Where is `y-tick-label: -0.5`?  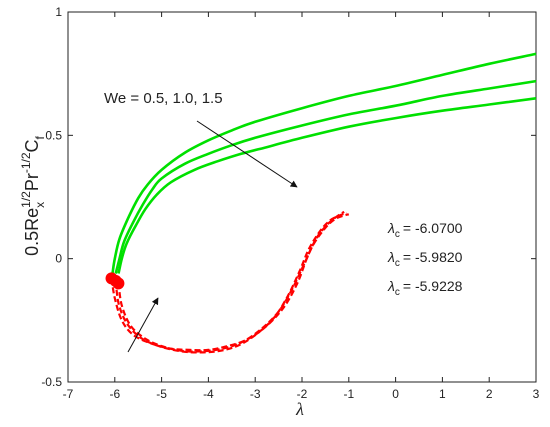
y-tick-label: -0.5 is located at coordinates (51, 382).